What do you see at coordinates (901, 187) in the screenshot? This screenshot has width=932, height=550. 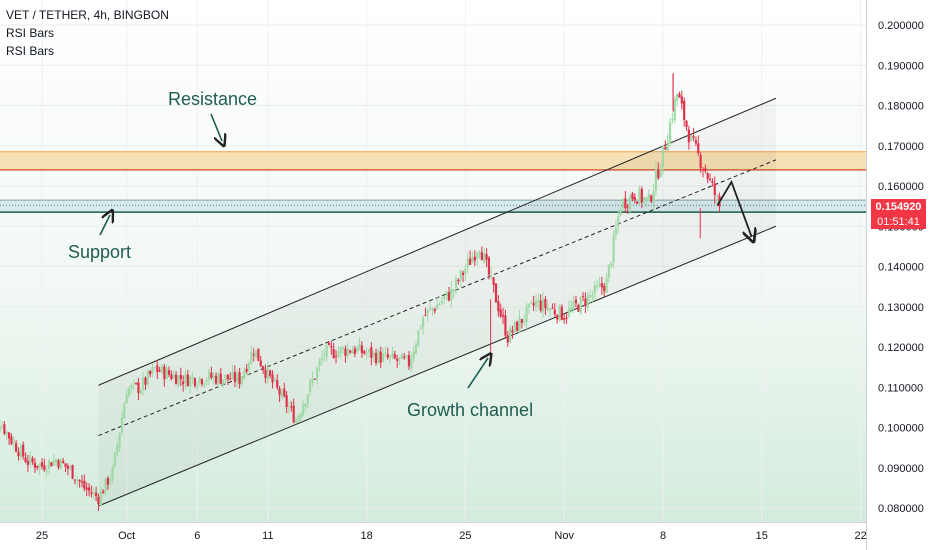 I see `price-tick-label: 0.160000` at bounding box center [901, 187].